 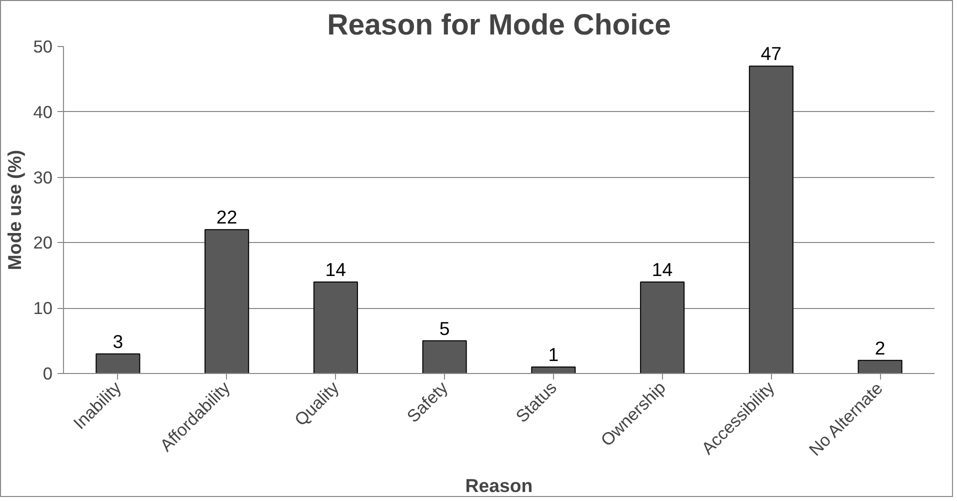 I want to click on data-label: 5, so click(x=444, y=328).